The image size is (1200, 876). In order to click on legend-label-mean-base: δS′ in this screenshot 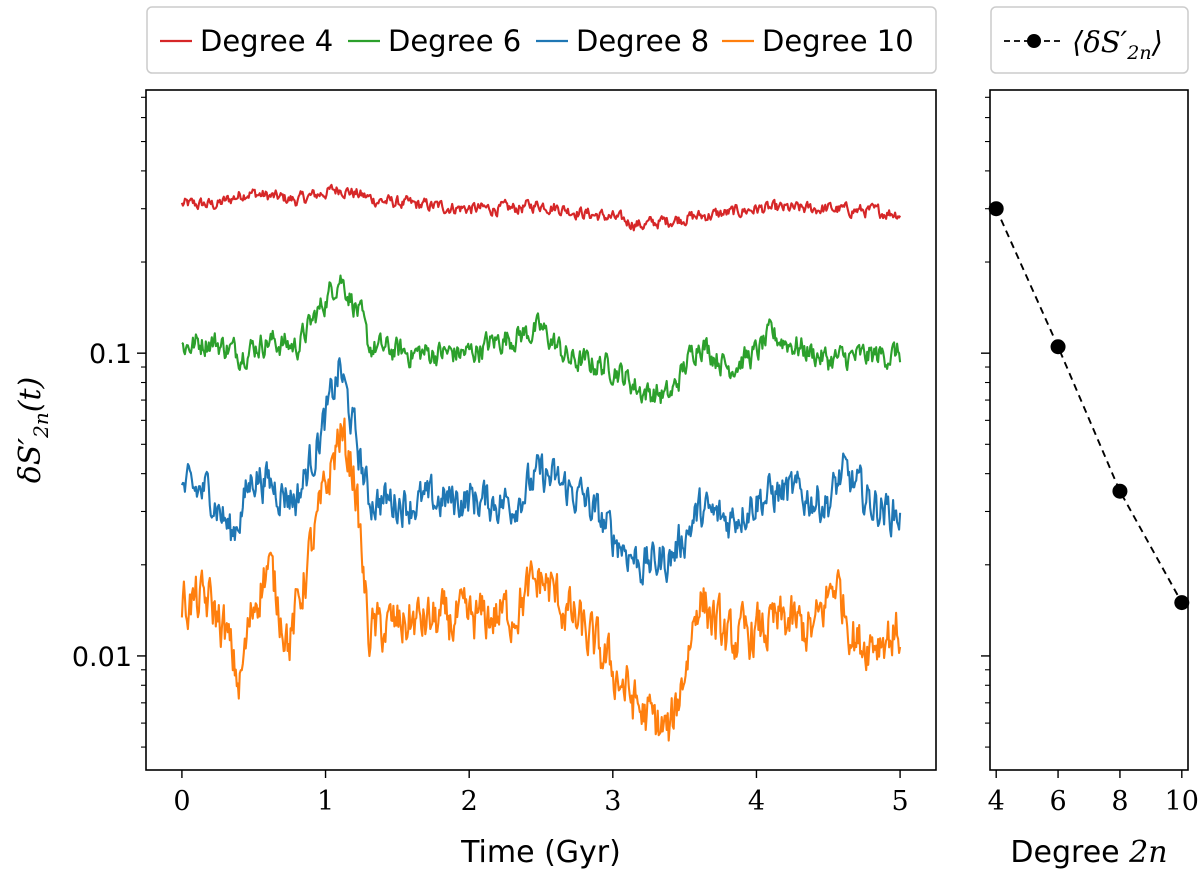, I will do `click(1105, 42)`.